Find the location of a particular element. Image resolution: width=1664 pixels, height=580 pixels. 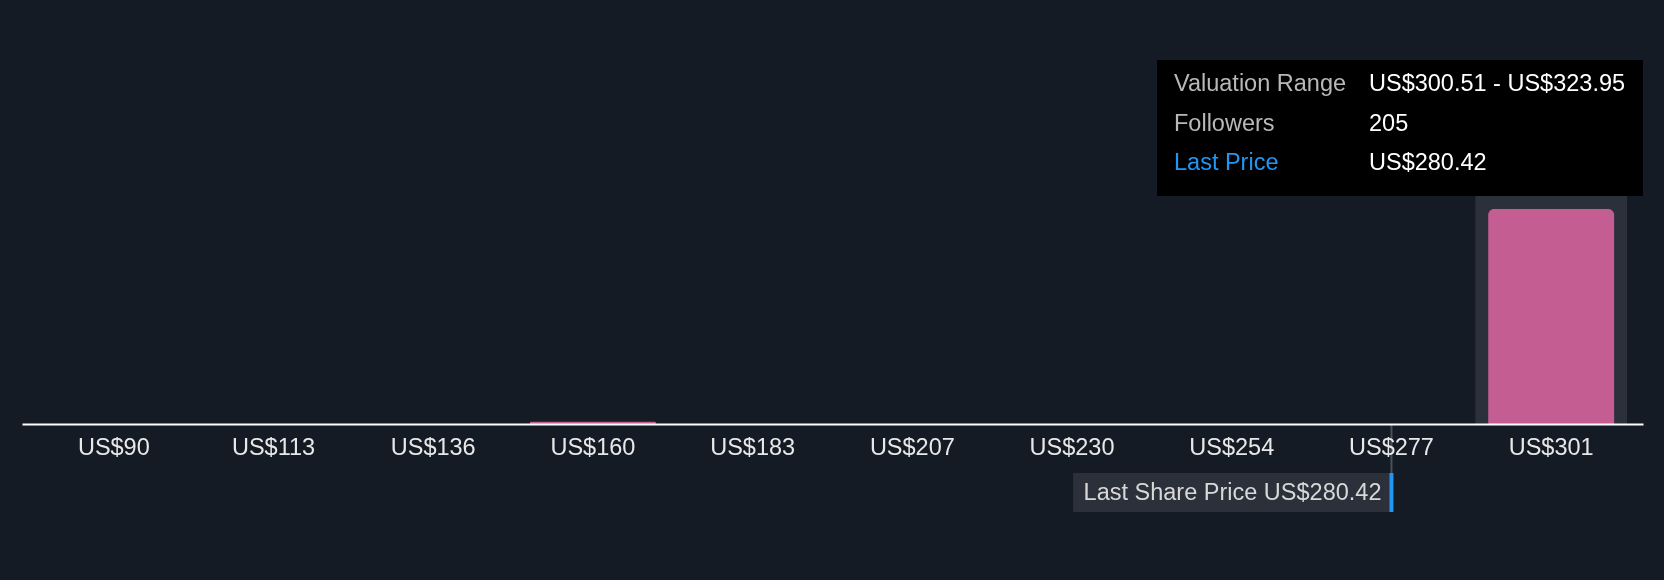

text: US$300.51 - US$323.95 is located at coordinates (1497, 83).